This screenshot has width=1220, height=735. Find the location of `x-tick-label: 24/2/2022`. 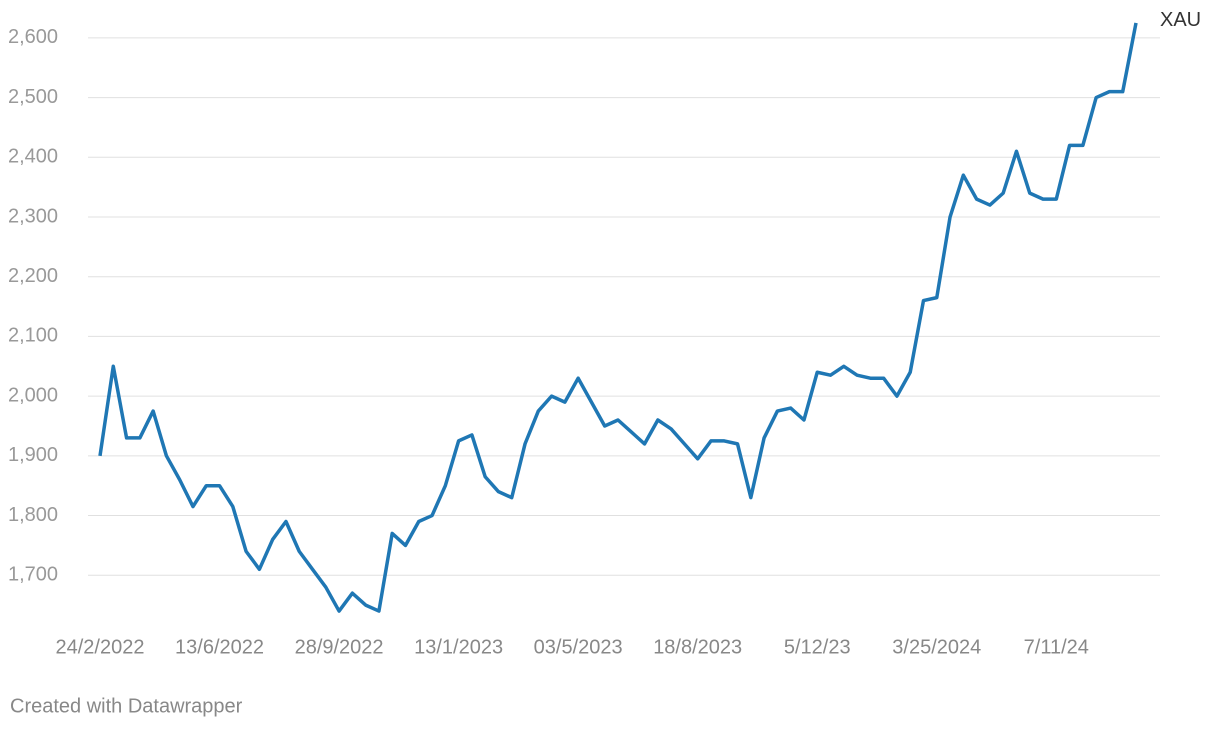

x-tick-label: 24/2/2022 is located at coordinates (100, 647).